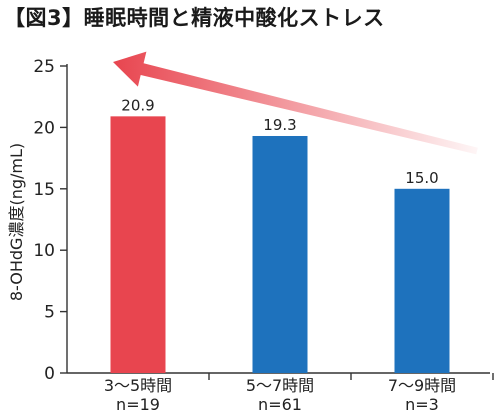  Describe the element at coordinates (44, 128) in the screenshot. I see `y-tick-label: 20` at that location.